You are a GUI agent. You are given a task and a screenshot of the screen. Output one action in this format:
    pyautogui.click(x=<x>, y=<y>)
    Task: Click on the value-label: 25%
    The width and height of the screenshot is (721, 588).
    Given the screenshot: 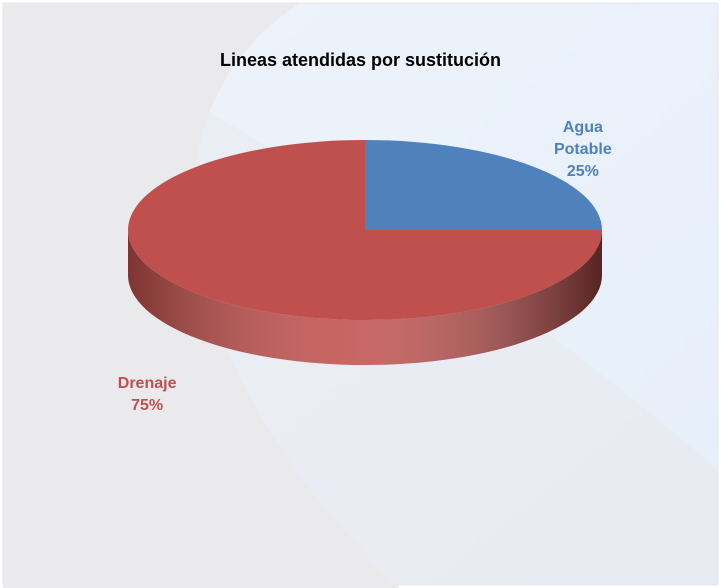 What is the action you would take?
    pyautogui.click(x=582, y=172)
    